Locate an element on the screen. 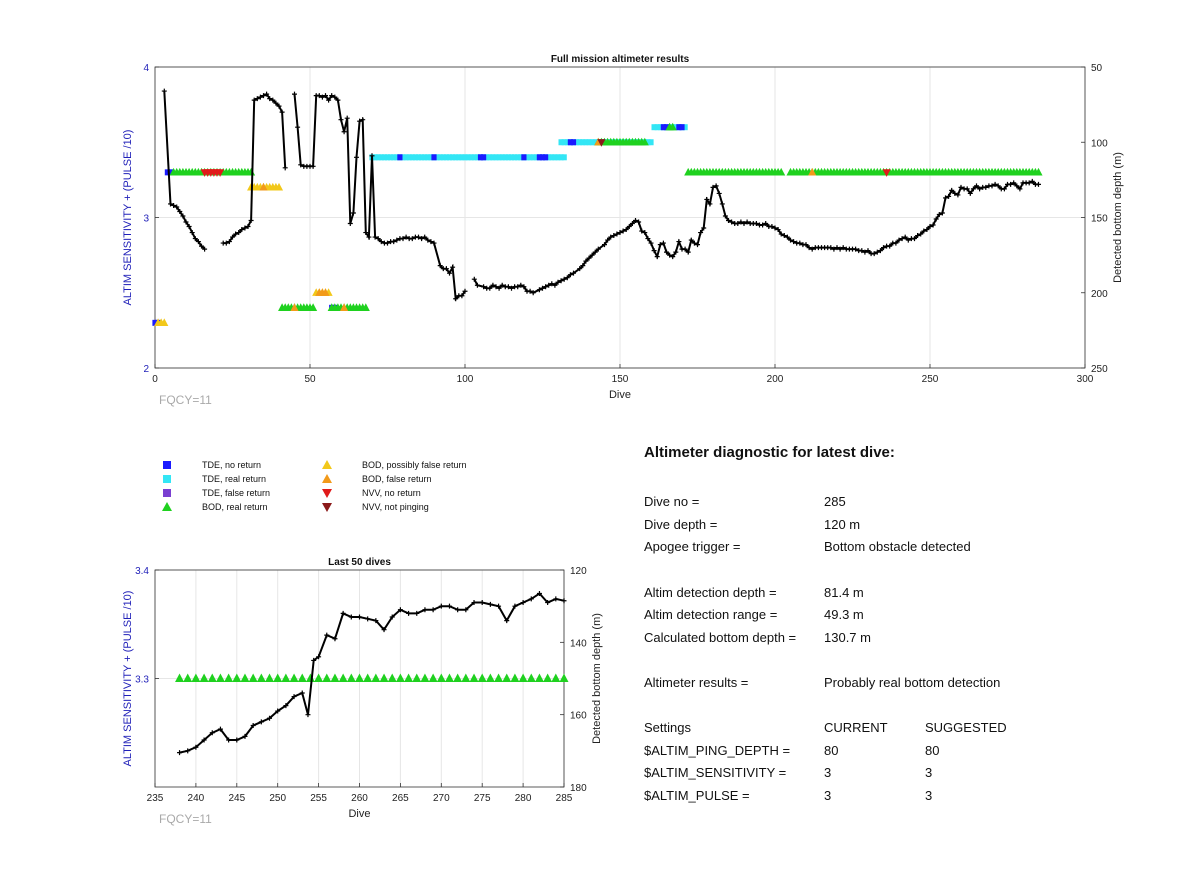 The image size is (1200, 885). apogee-trigger-value: Bottom obstacle detected is located at coordinates (897, 546).